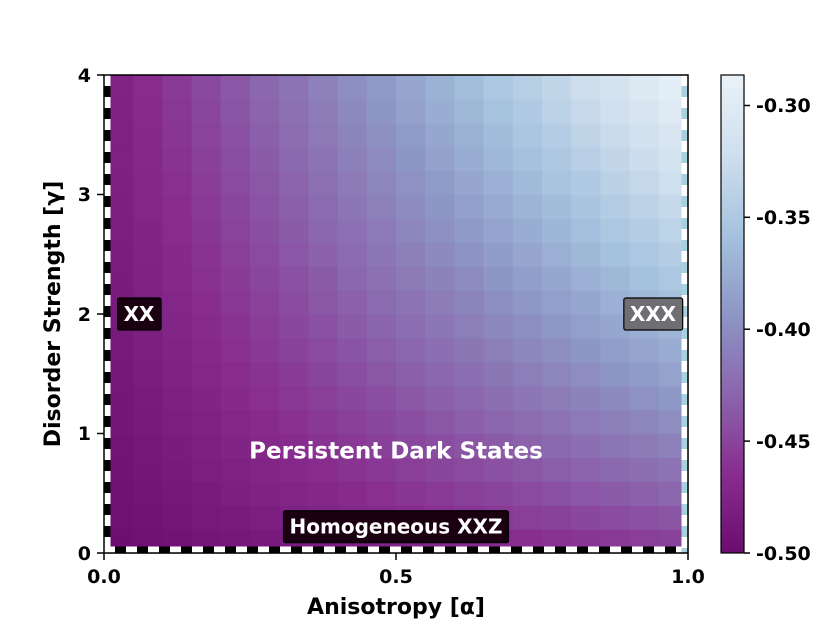  What do you see at coordinates (783, 106) in the screenshot?
I see `colorbar-tick-label: -0.30` at bounding box center [783, 106].